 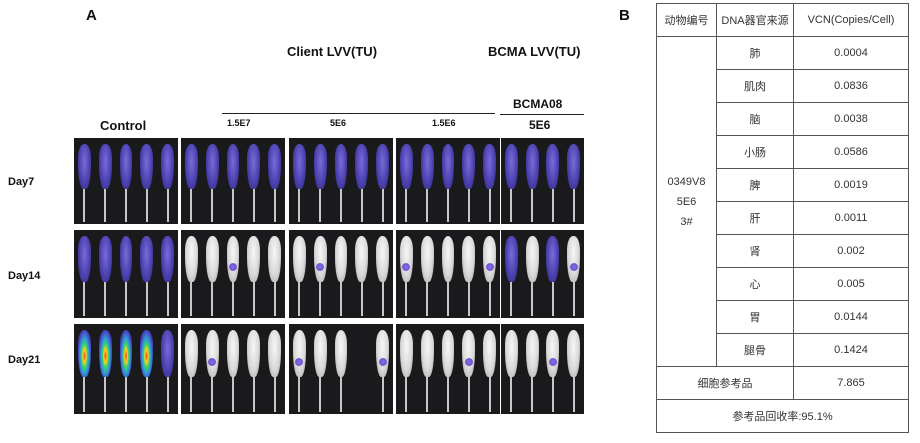 I want to click on dose-label-2: 5E6, so click(x=338, y=123).